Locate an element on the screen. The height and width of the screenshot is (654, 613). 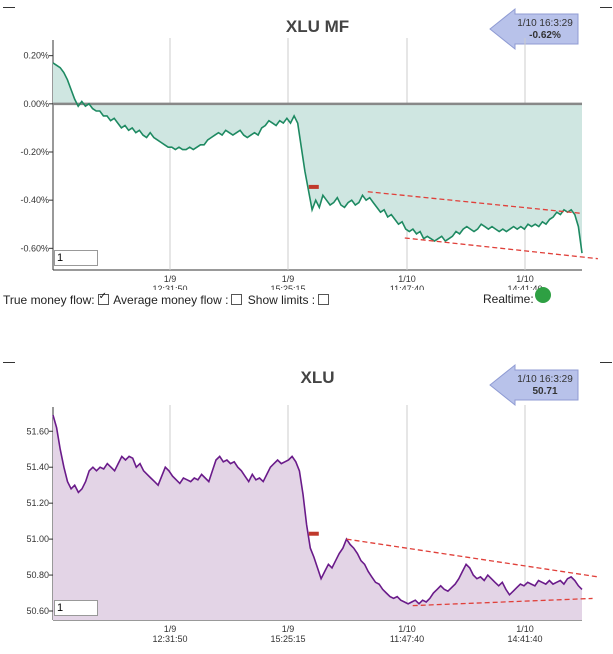
money-flow-period-input: 1 is located at coordinates (76, 258).